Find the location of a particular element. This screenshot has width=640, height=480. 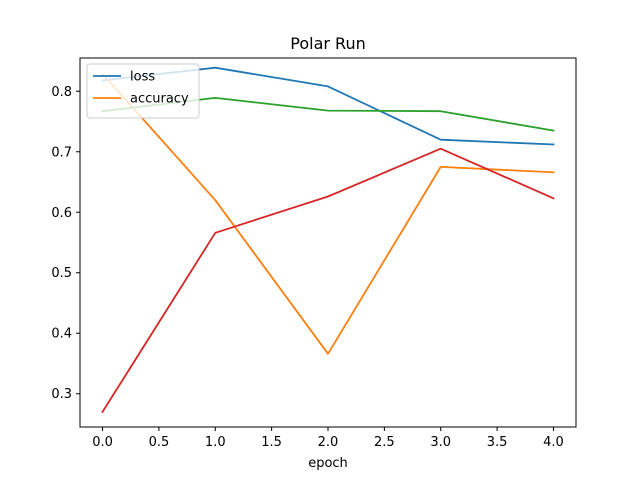

x-tick-label: 0.5 is located at coordinates (159, 442).